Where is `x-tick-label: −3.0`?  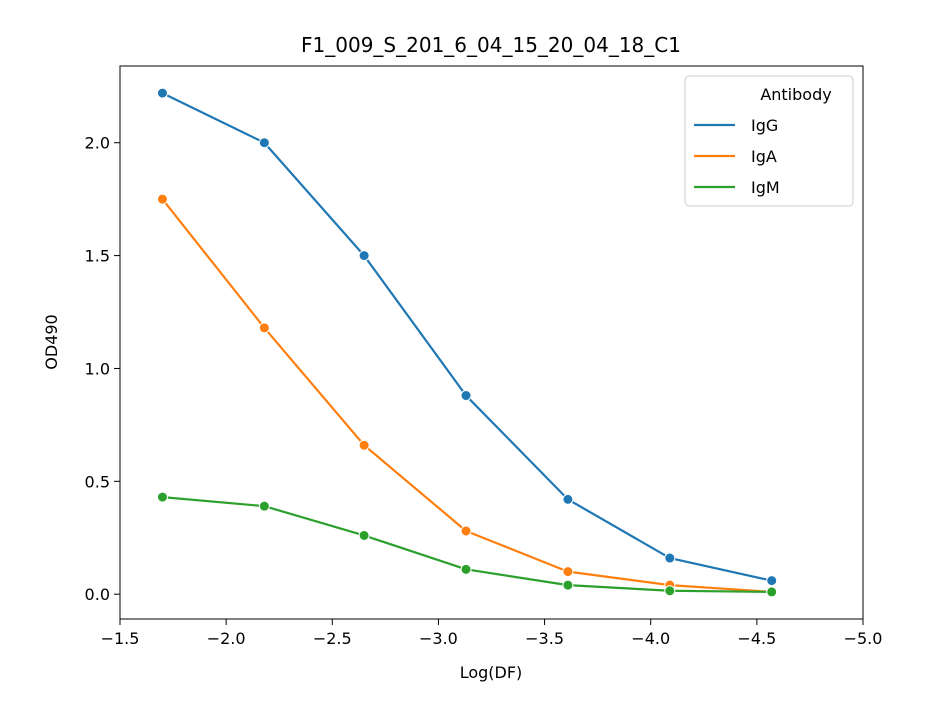 x-tick-label: −3.0 is located at coordinates (438, 638).